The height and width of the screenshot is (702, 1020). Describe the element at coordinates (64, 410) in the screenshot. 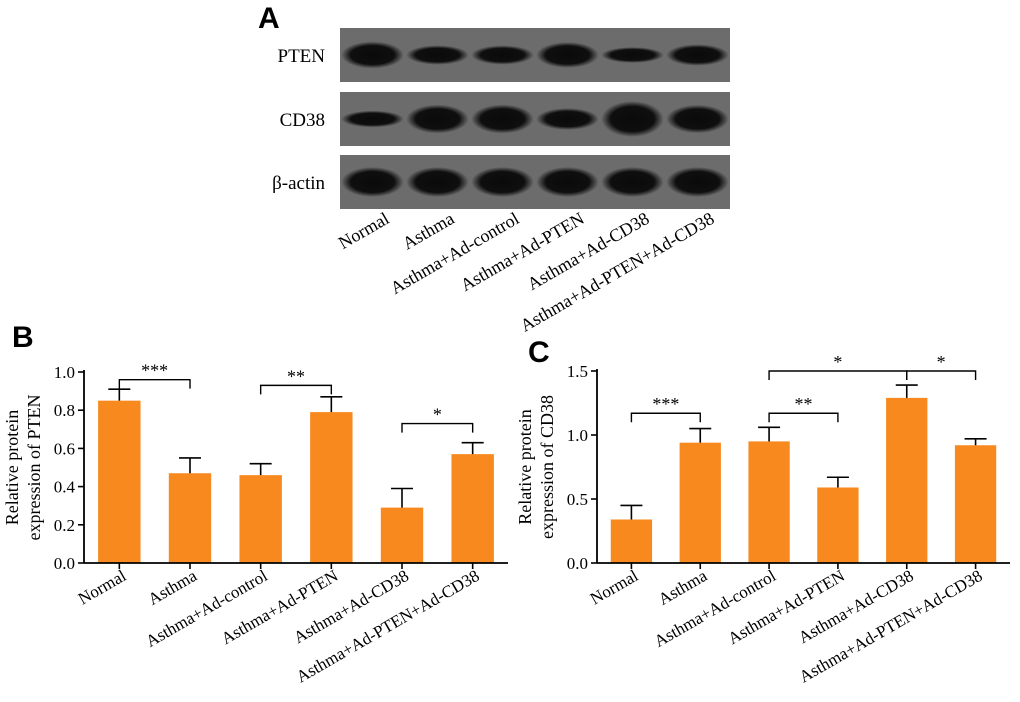

I see `y-tick-label: 0.8` at that location.